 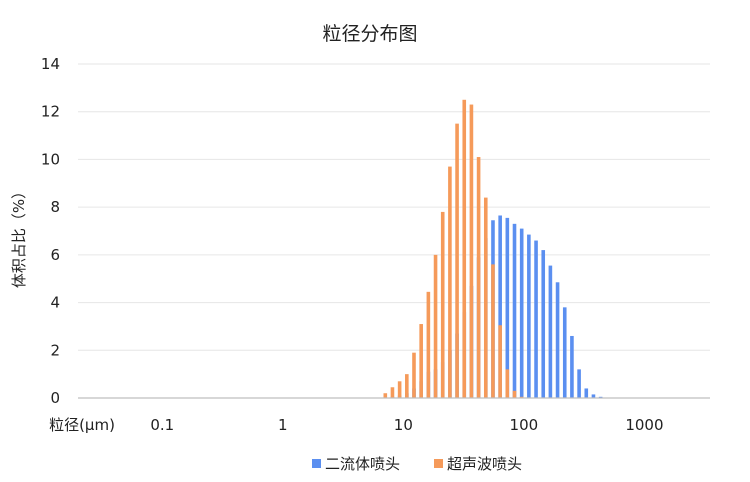 I want to click on legend-label: 超声波喷头, so click(x=484, y=464).